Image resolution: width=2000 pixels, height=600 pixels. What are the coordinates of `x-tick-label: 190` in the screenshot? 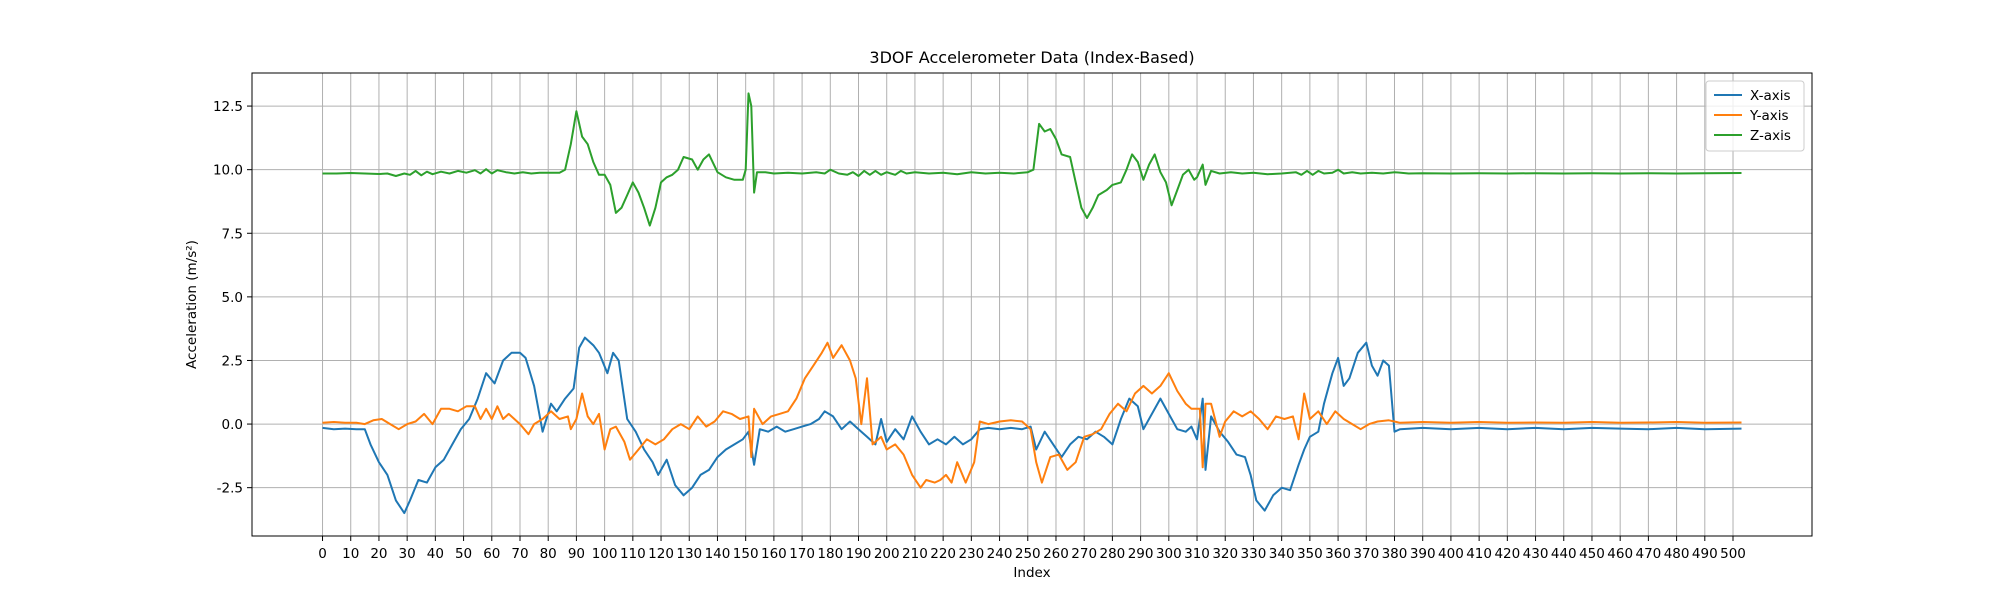 It's located at (859, 554).